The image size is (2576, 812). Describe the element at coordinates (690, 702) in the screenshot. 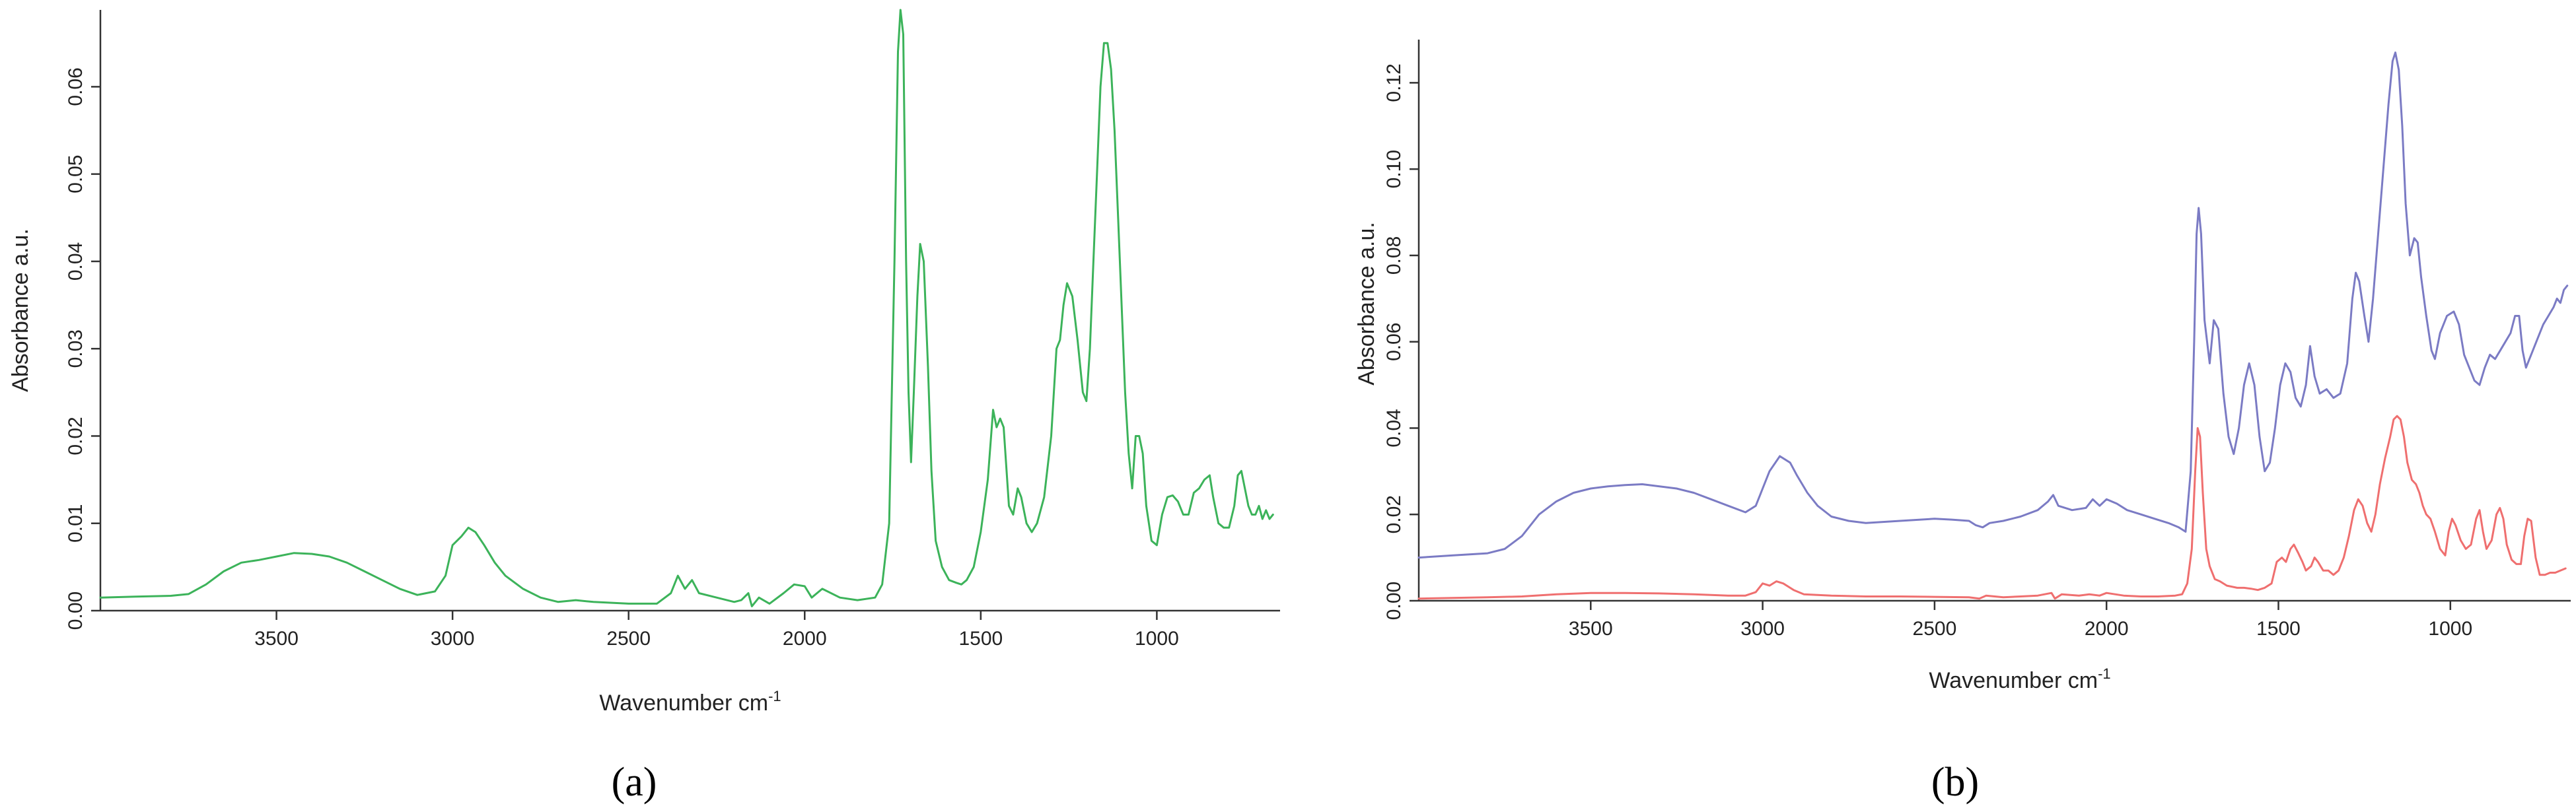

I see `panel-a-x-axis-title: Wavenumber cm-1` at that location.